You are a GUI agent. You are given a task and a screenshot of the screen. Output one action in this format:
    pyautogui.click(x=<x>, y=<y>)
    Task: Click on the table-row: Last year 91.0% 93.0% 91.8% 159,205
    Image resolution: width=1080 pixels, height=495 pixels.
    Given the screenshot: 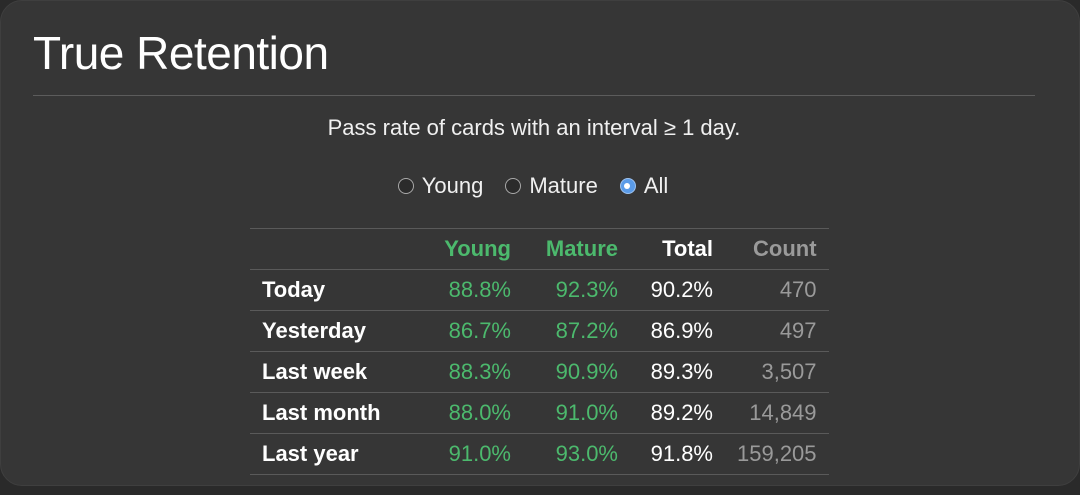 What is the action you would take?
    pyautogui.click(x=539, y=454)
    